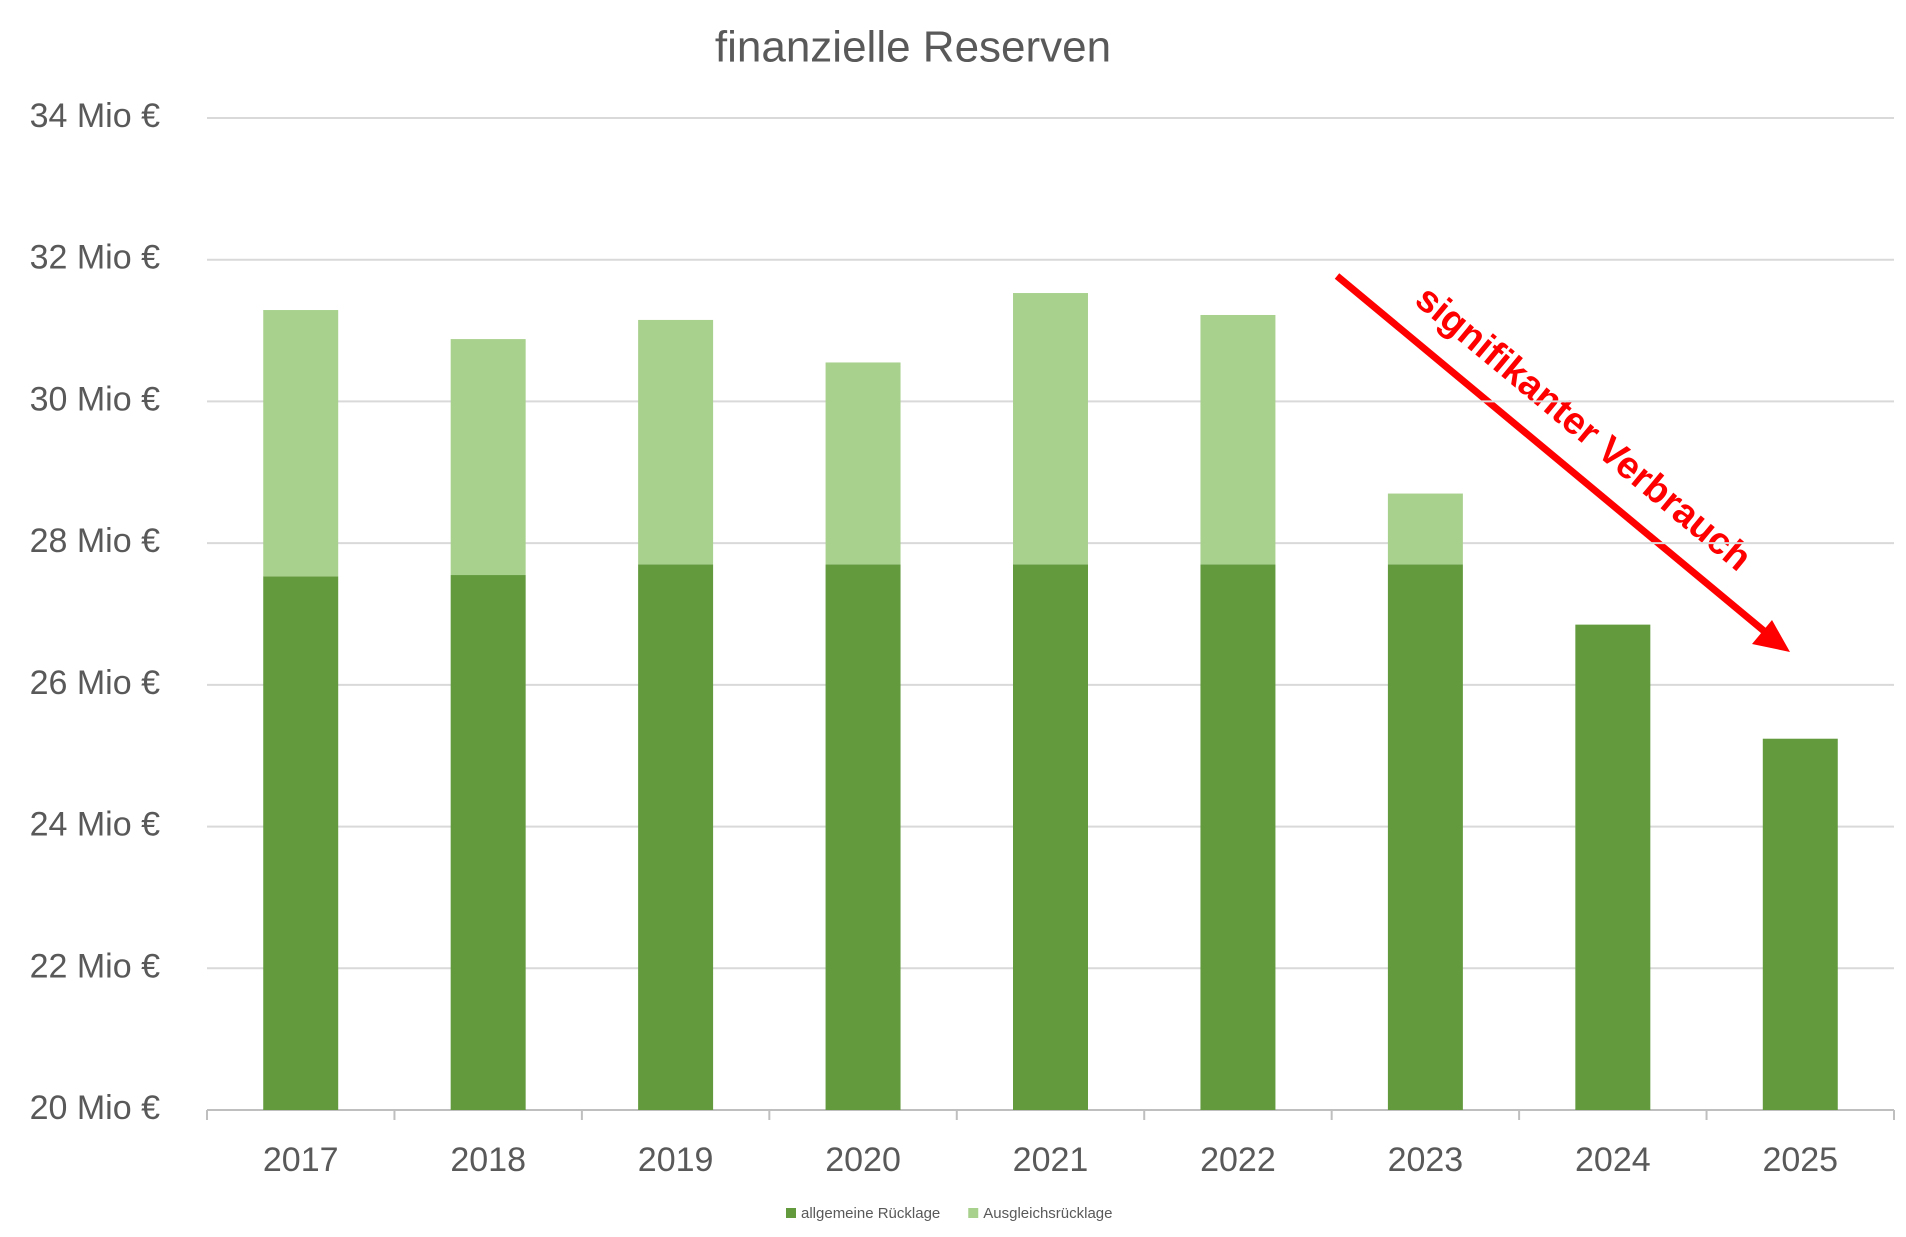  I want to click on x-tick-label: 2019, so click(676, 1160).